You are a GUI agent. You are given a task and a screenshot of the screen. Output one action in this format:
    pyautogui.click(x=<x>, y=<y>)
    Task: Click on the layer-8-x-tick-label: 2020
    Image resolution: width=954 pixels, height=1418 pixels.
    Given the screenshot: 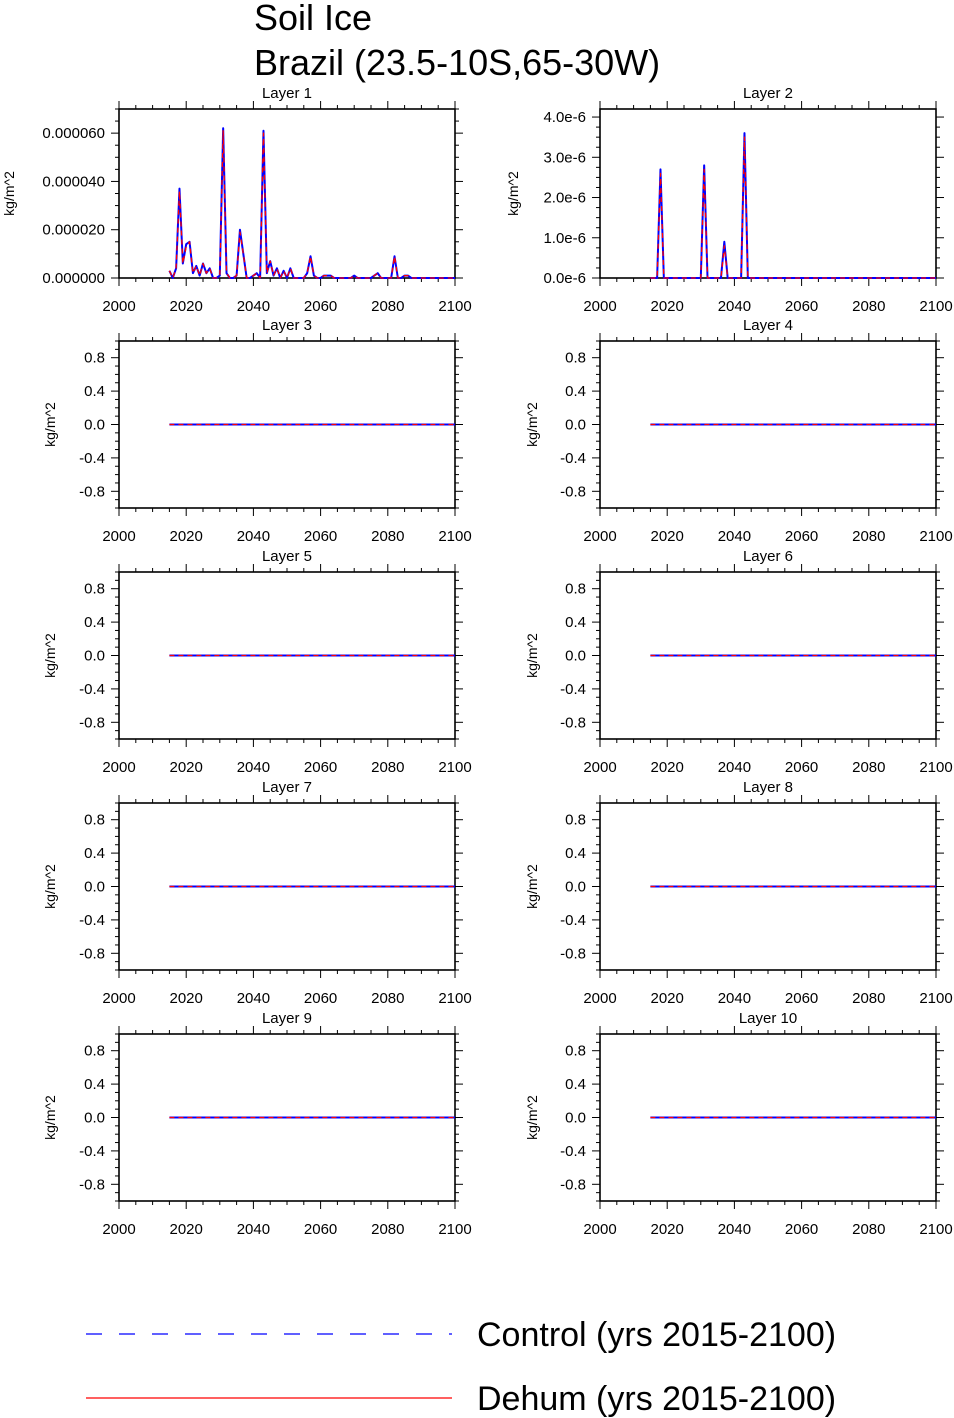 What is the action you would take?
    pyautogui.click(x=667, y=998)
    